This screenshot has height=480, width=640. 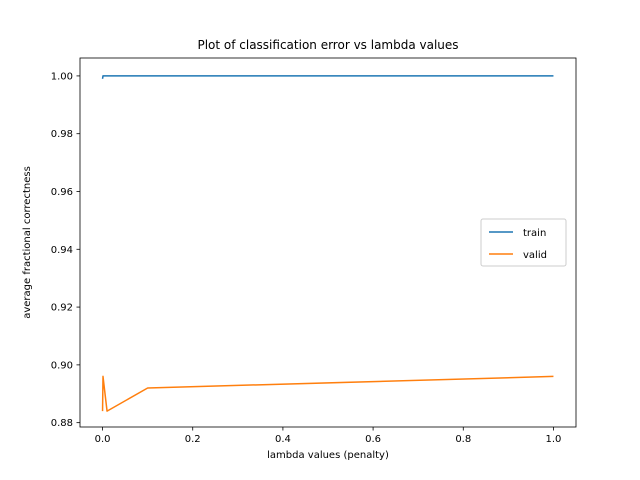 What do you see at coordinates (193, 439) in the screenshot?
I see `x-tick-label: 0.2` at bounding box center [193, 439].